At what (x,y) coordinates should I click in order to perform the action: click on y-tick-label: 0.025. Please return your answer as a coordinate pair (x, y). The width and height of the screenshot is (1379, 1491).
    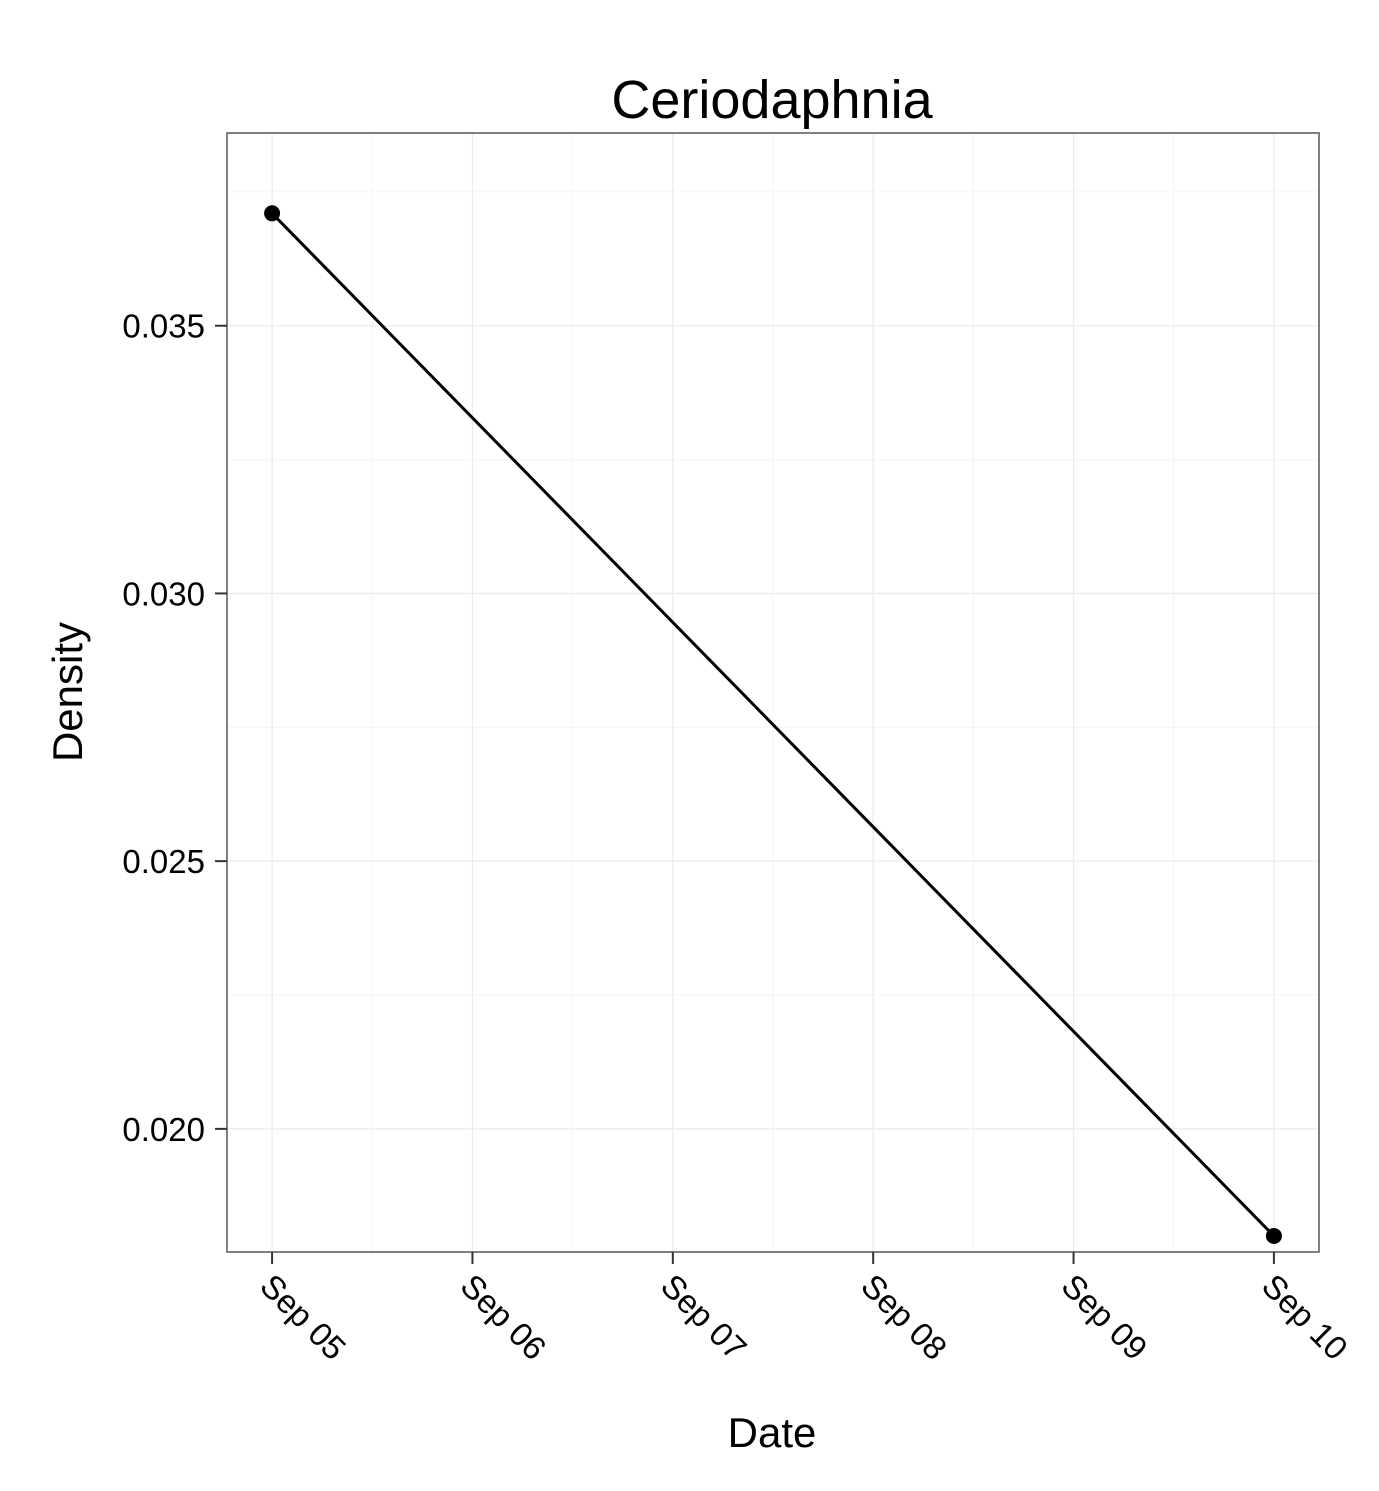
    Looking at the image, I should click on (163, 861).